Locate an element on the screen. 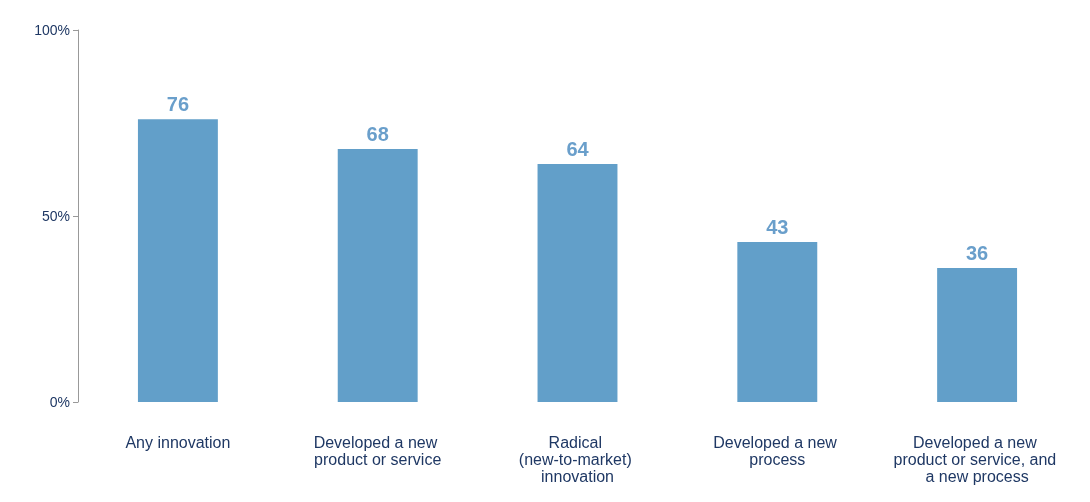  y-tick-label: 50% is located at coordinates (55, 216).